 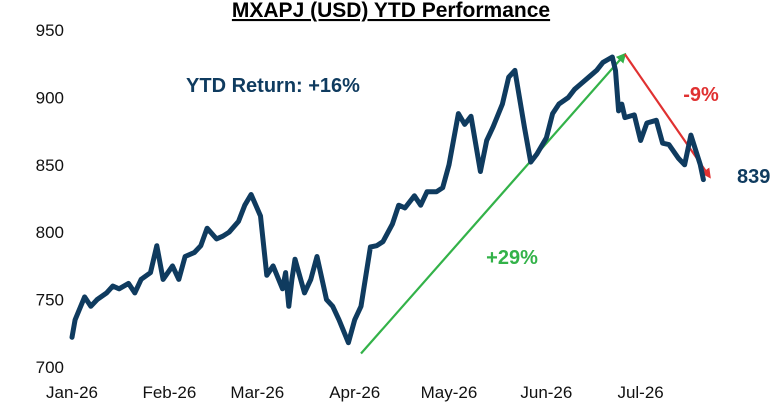 What do you see at coordinates (50, 232) in the screenshot?
I see `y-tick-label: 800` at bounding box center [50, 232].